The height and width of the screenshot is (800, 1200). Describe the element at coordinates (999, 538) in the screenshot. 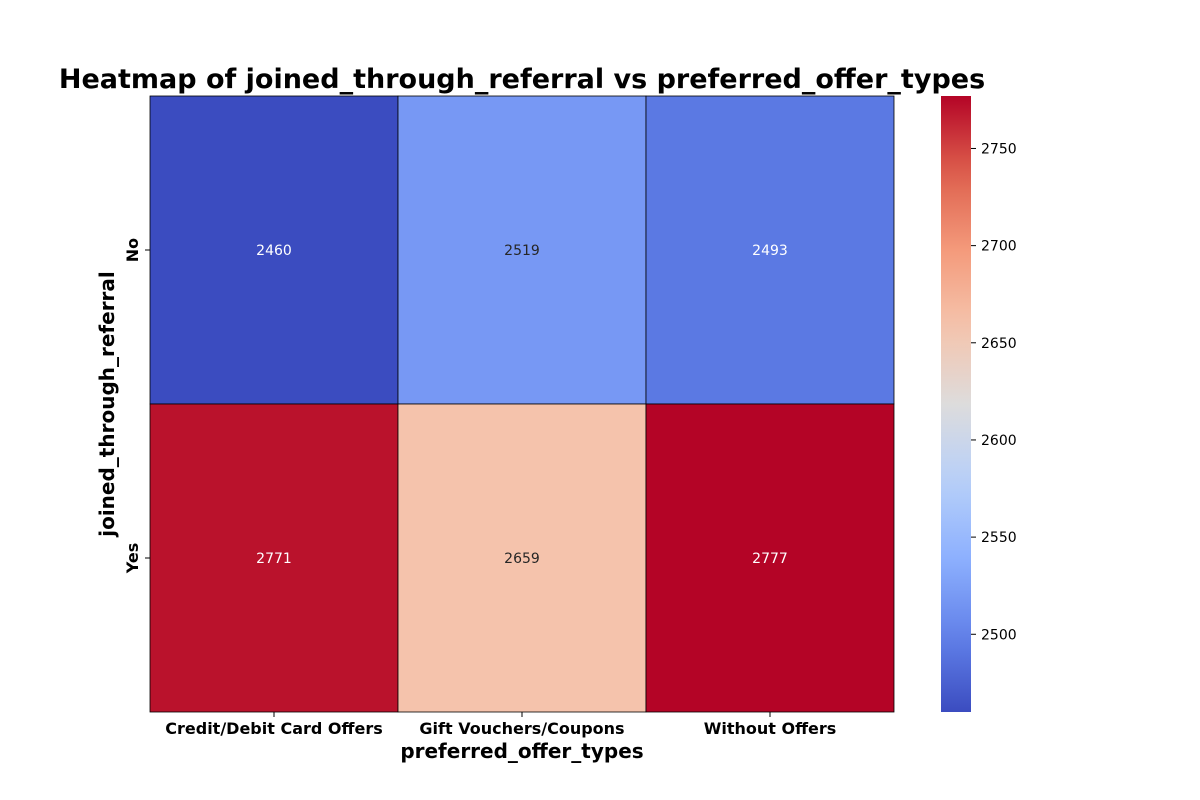

I see `colorbar-tick-label: 2550` at that location.